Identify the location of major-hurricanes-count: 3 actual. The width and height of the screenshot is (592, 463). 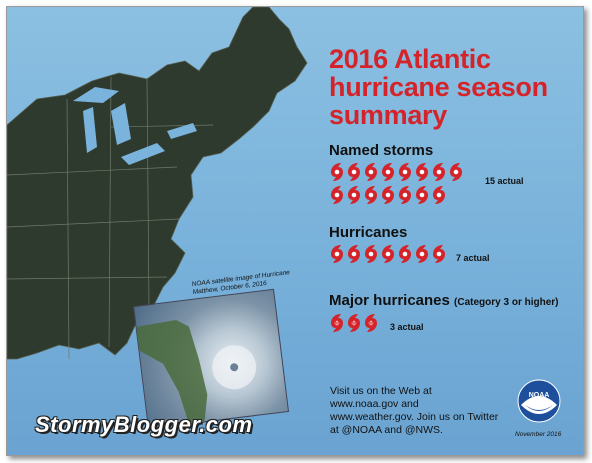
(407, 327).